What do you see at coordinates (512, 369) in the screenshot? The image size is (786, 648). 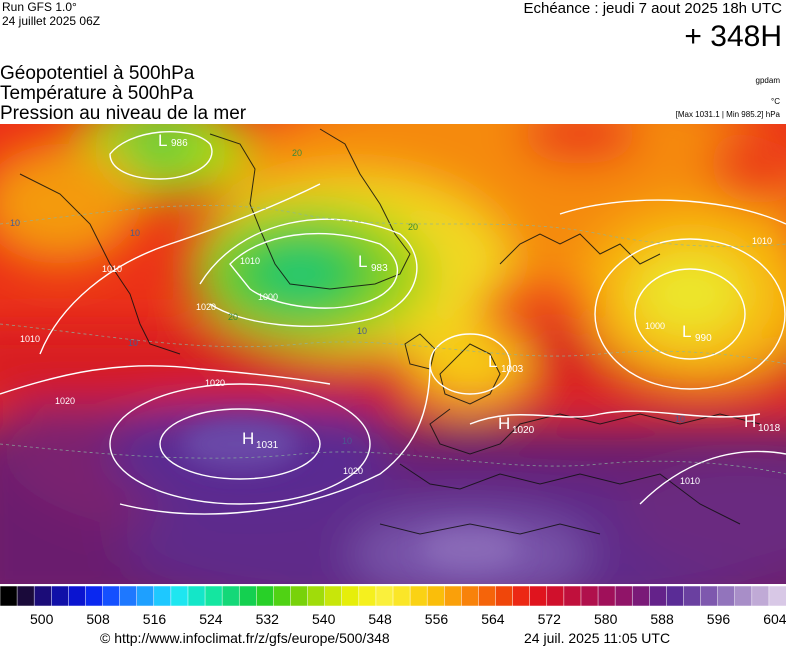 I see `pressure-center-value: 1003` at bounding box center [512, 369].